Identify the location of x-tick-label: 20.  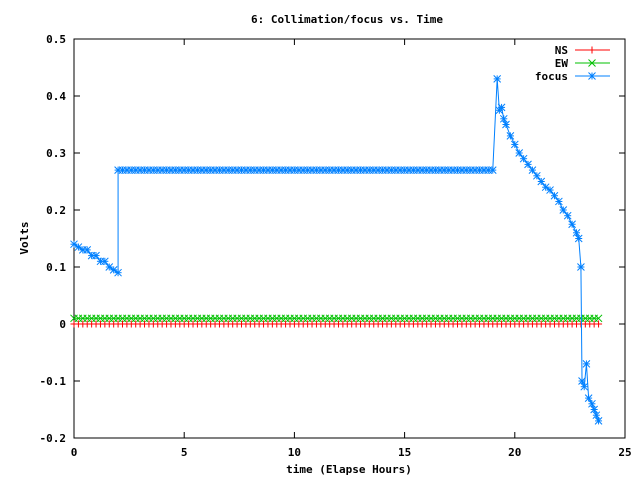
(514, 452).